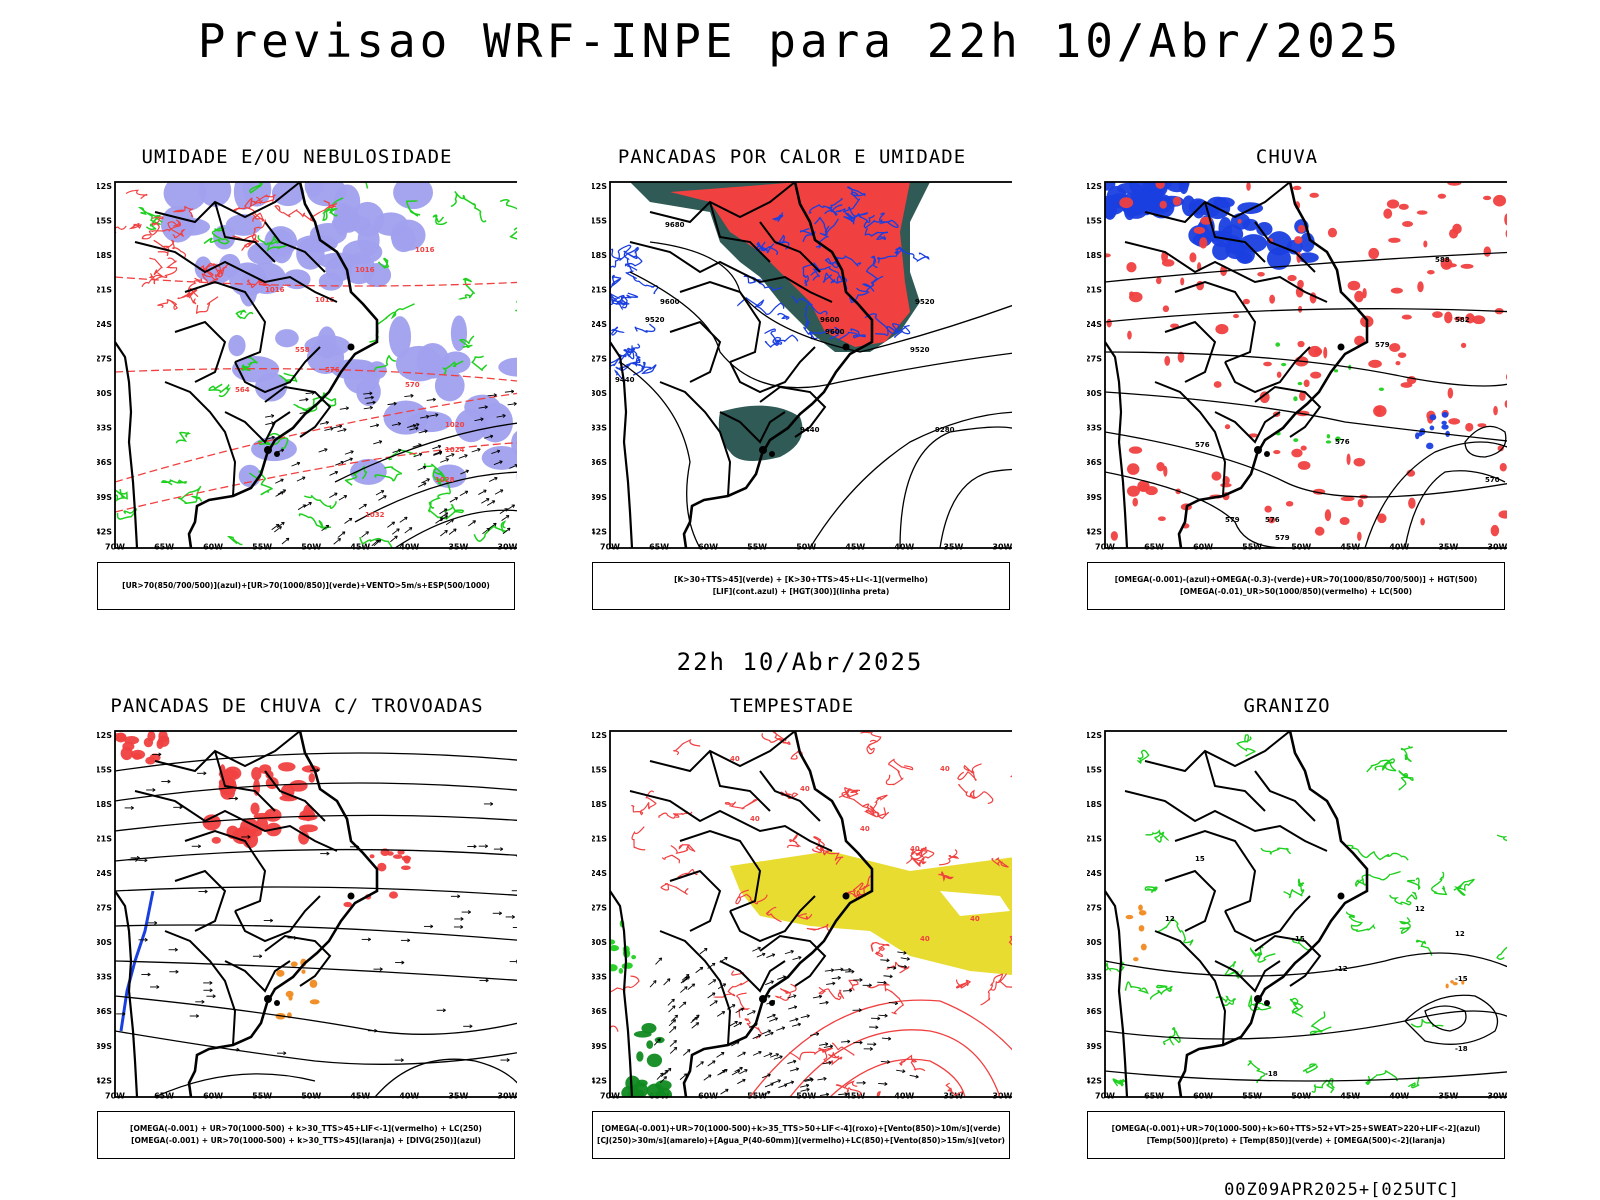  What do you see at coordinates (800, 662) in the screenshot?
I see `forecast-time-subtitle: 22h 10/Abr/2025` at bounding box center [800, 662].